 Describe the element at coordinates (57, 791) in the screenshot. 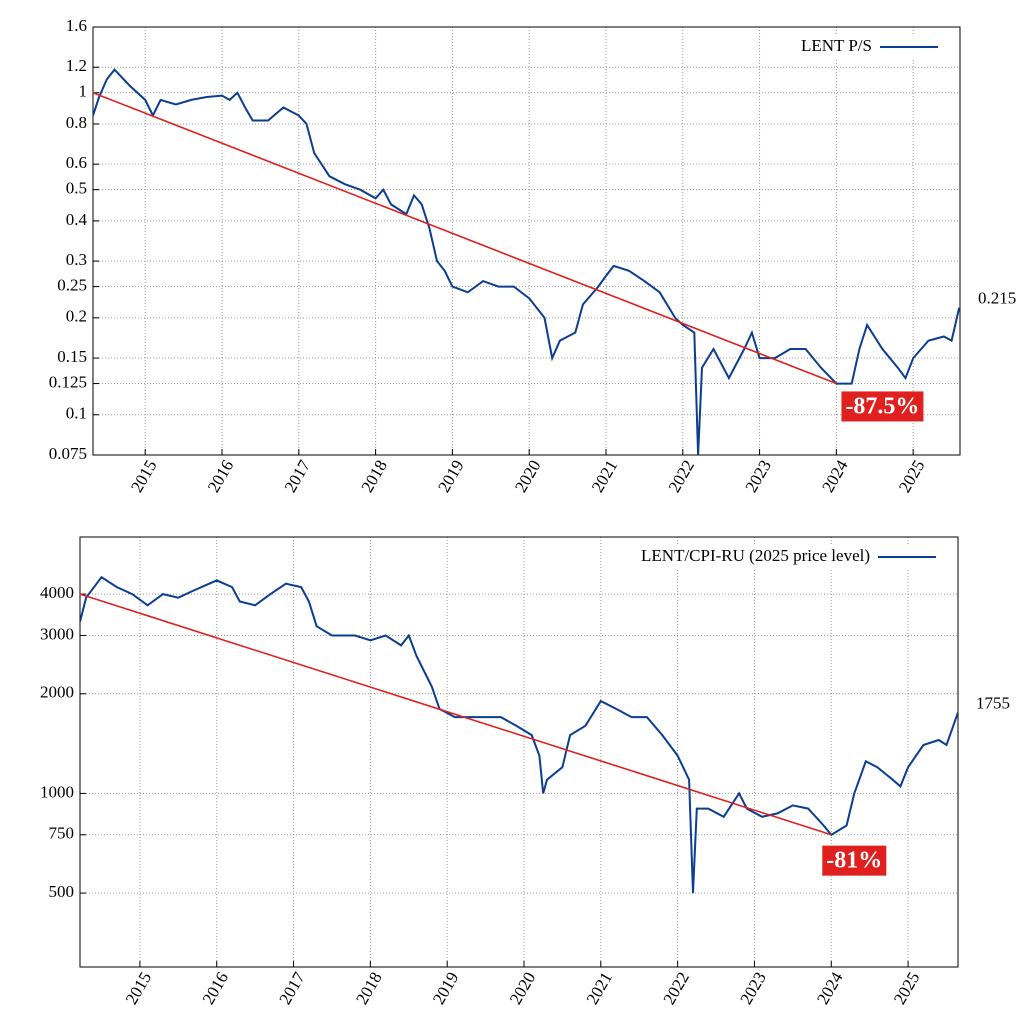

I see `y-tick-label: 1000` at that location.